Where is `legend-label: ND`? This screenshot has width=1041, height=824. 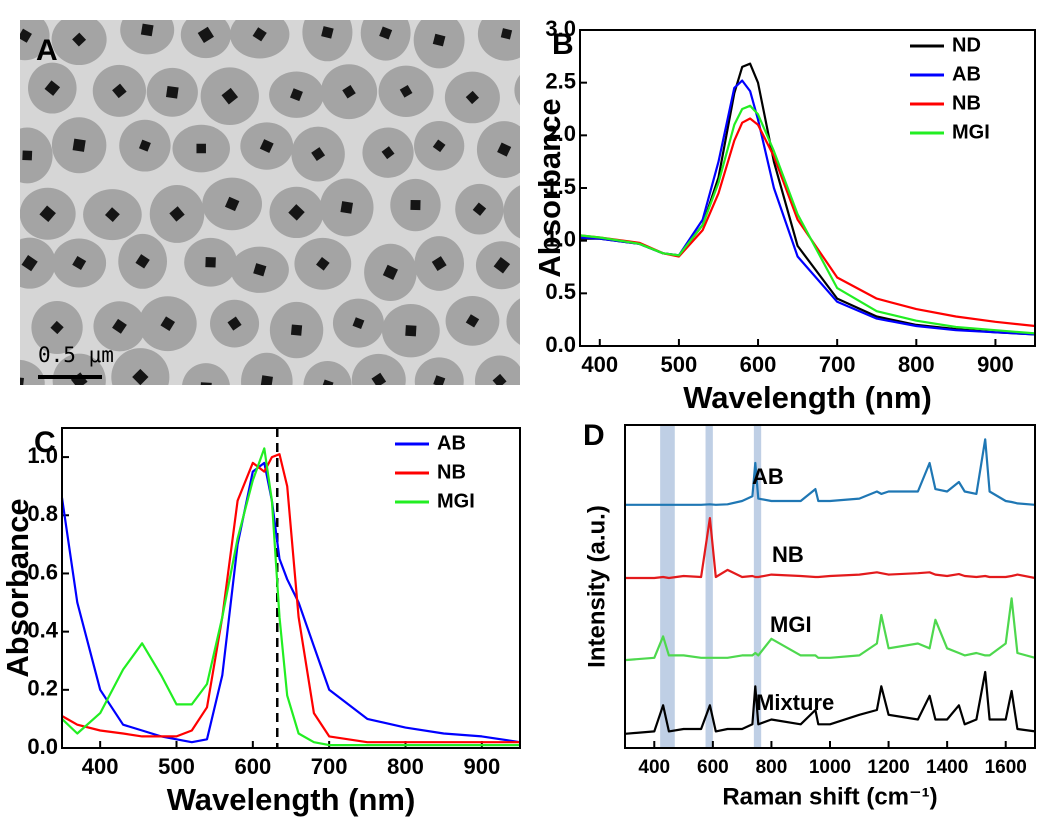 legend-label: ND is located at coordinates (966, 45).